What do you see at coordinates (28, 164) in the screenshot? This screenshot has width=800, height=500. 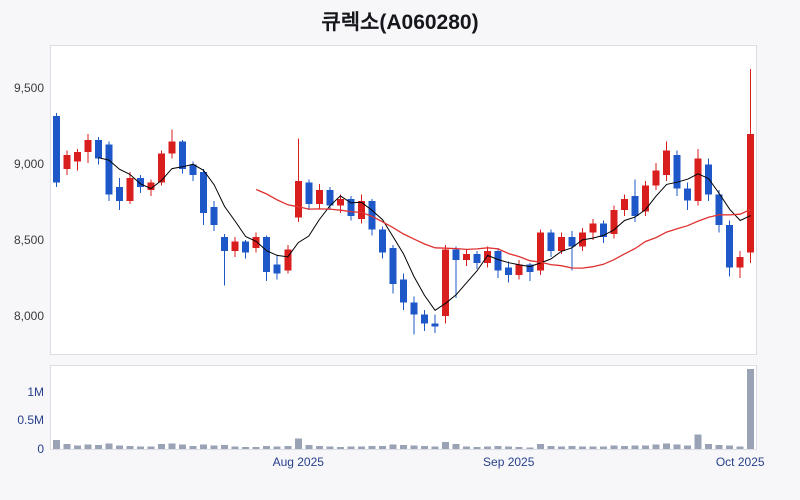 I see `price-tick-label: 9,000` at bounding box center [28, 164].